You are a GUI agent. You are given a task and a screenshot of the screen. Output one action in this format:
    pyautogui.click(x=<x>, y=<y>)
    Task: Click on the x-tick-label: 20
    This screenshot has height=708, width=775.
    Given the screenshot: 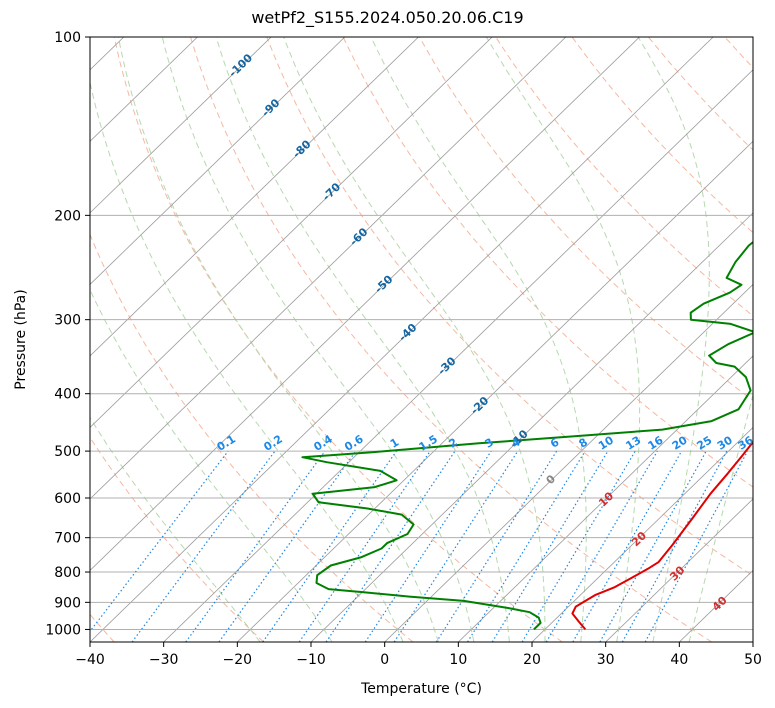 What is the action you would take?
    pyautogui.click(x=532, y=660)
    